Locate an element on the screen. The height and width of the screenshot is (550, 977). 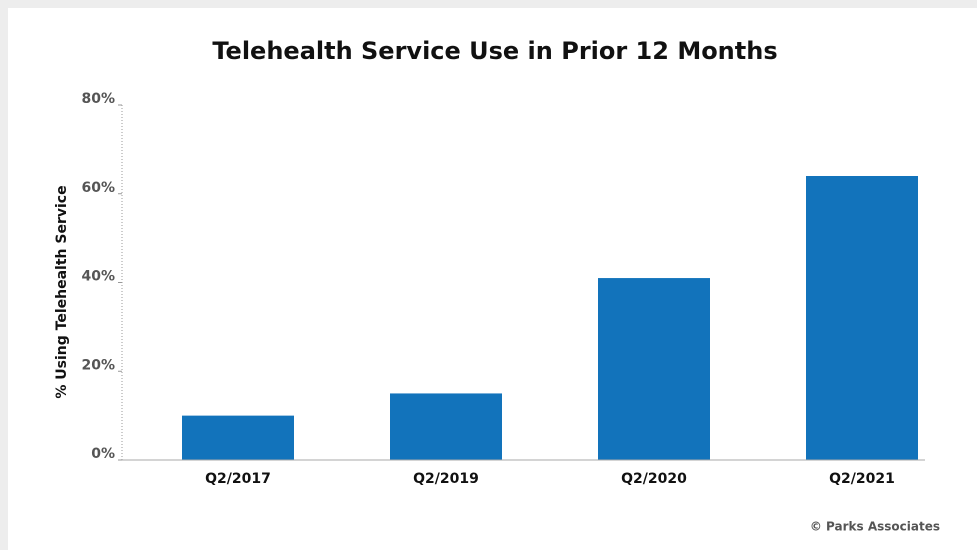
y-tick-label: 40% is located at coordinates (98, 277).